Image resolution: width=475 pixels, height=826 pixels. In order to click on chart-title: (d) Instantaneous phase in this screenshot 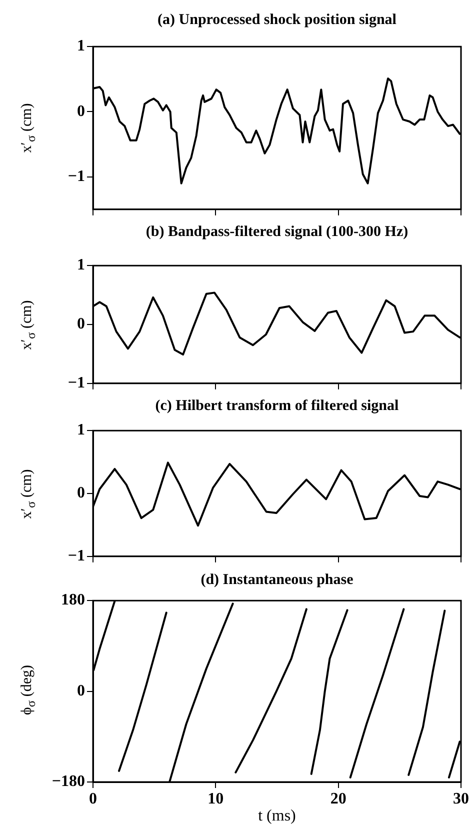, I will do `click(277, 580)`.